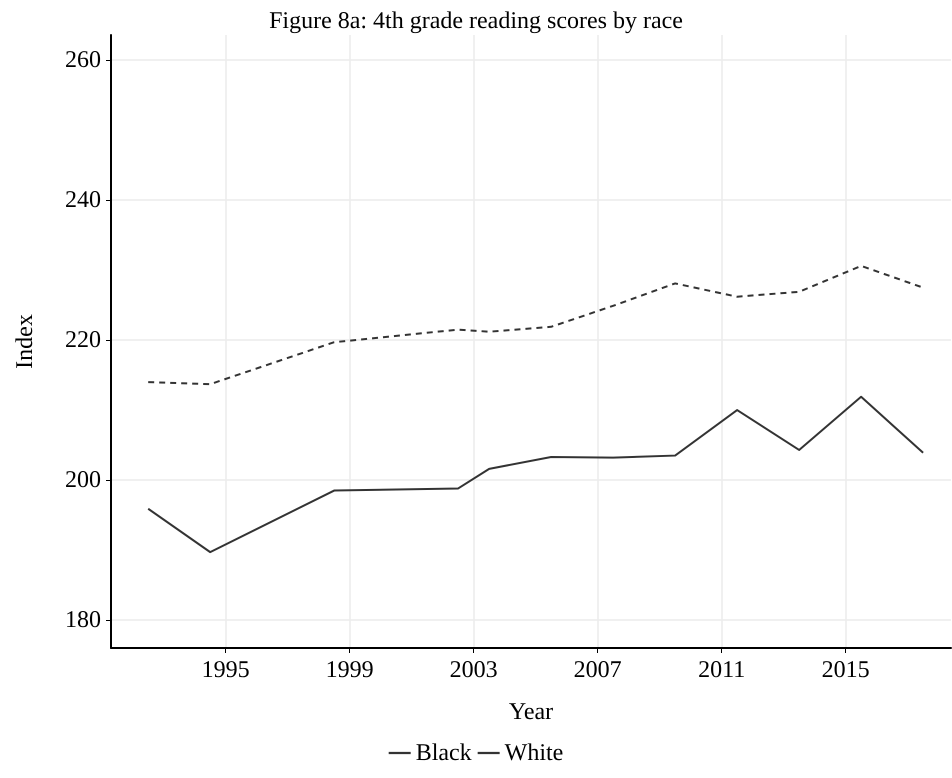  I want to click on y-tick-label: 260, so click(83, 60).